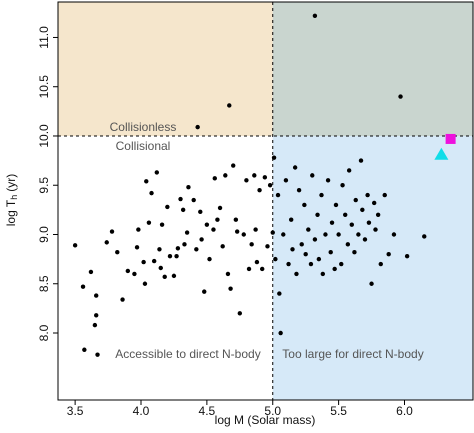 Image resolution: width=474 pixels, height=433 pixels. Describe the element at coordinates (187, 354) in the screenshot. I see `annotation: Accessible to direct N-body` at that location.